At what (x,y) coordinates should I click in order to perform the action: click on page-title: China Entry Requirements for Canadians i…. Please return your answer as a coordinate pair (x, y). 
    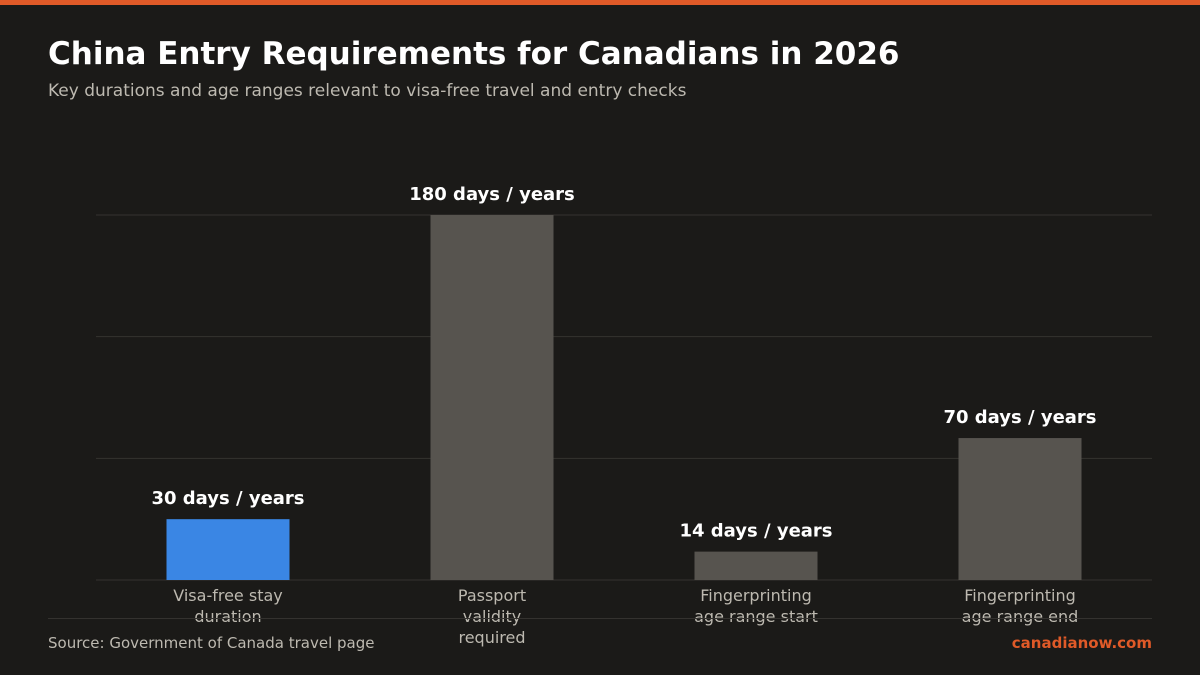
    Looking at the image, I should click on (474, 54).